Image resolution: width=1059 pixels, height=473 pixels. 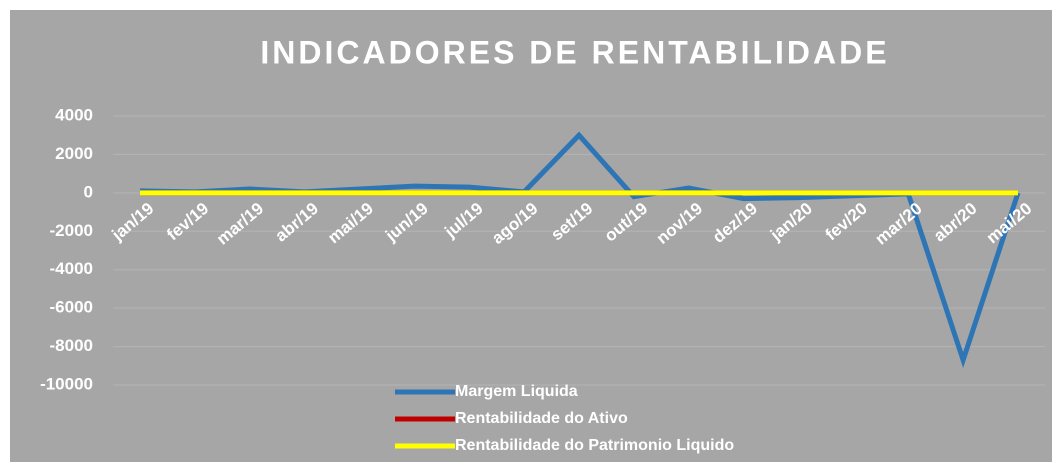 I want to click on y-tick-label: -6000, so click(x=71, y=307).